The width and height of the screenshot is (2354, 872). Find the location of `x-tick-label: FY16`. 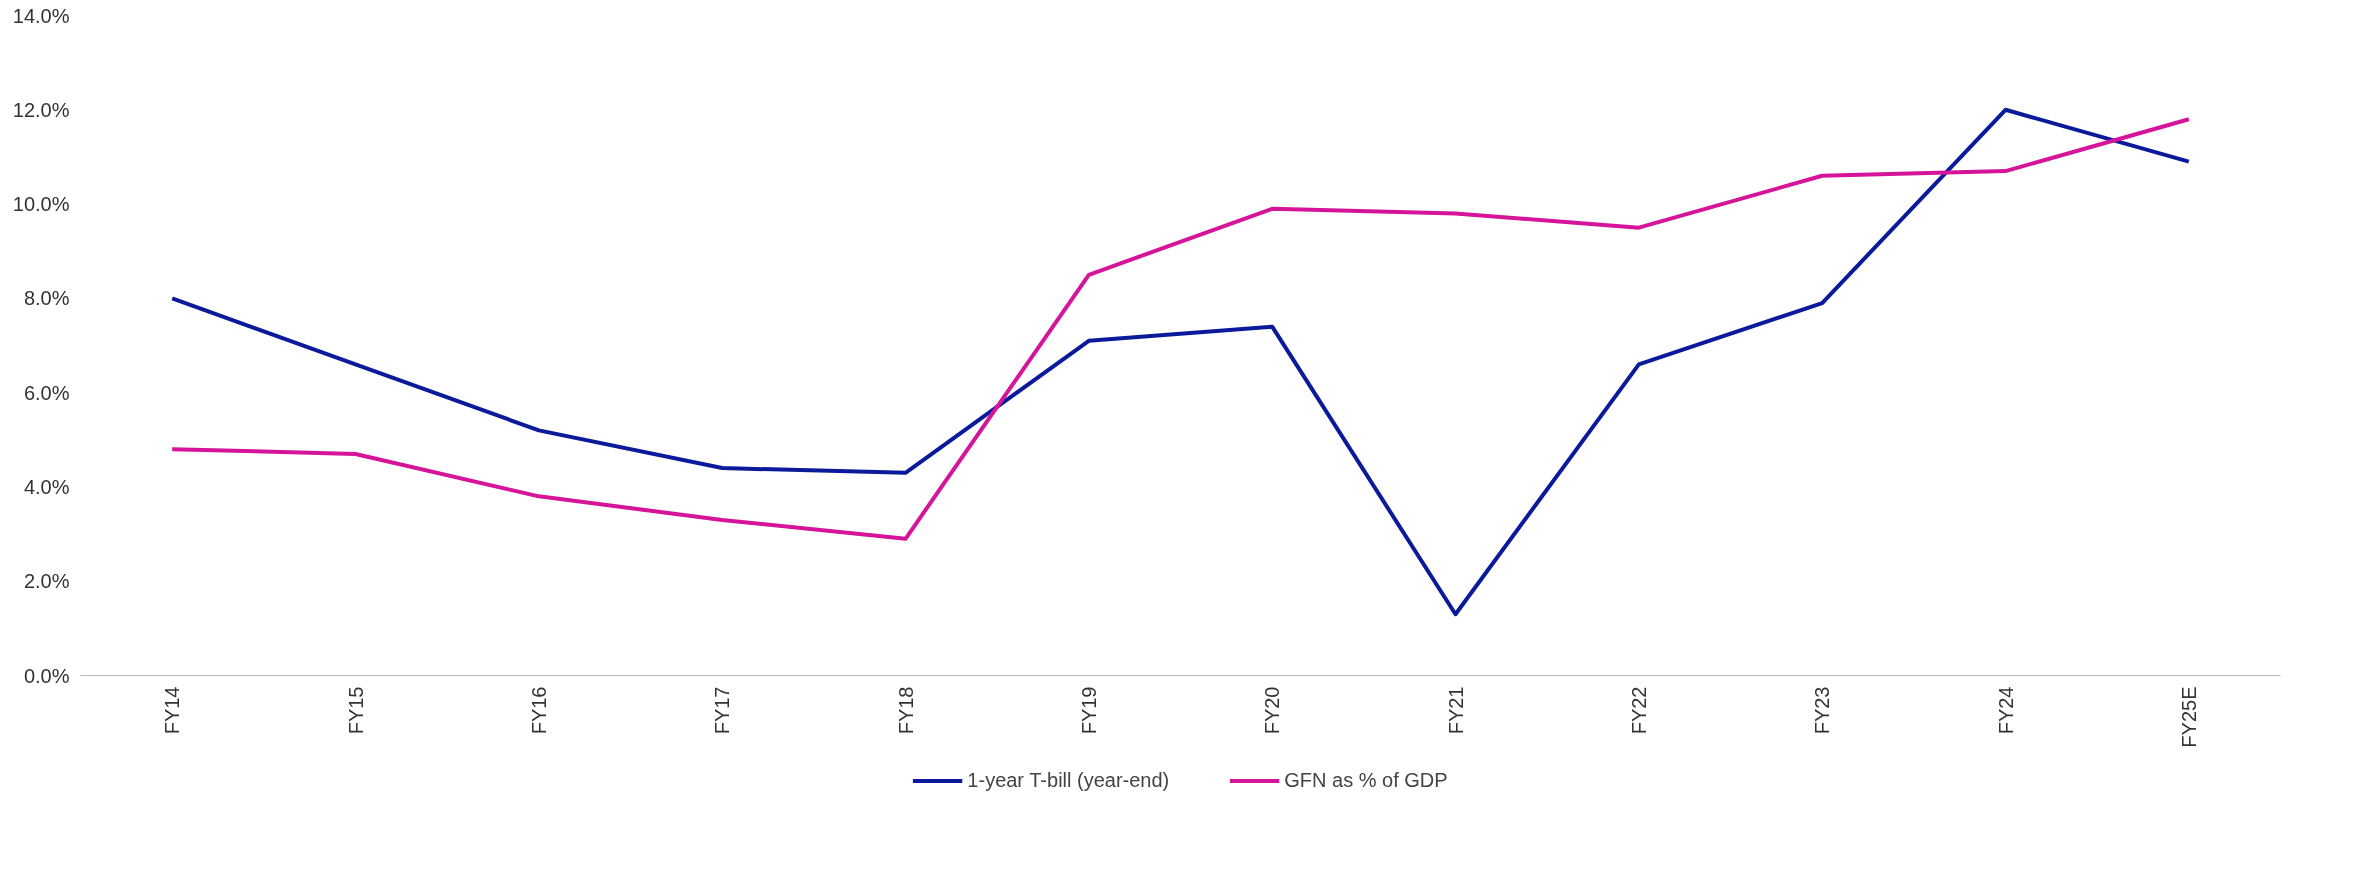

x-tick-label: FY16 is located at coordinates (538, 710).